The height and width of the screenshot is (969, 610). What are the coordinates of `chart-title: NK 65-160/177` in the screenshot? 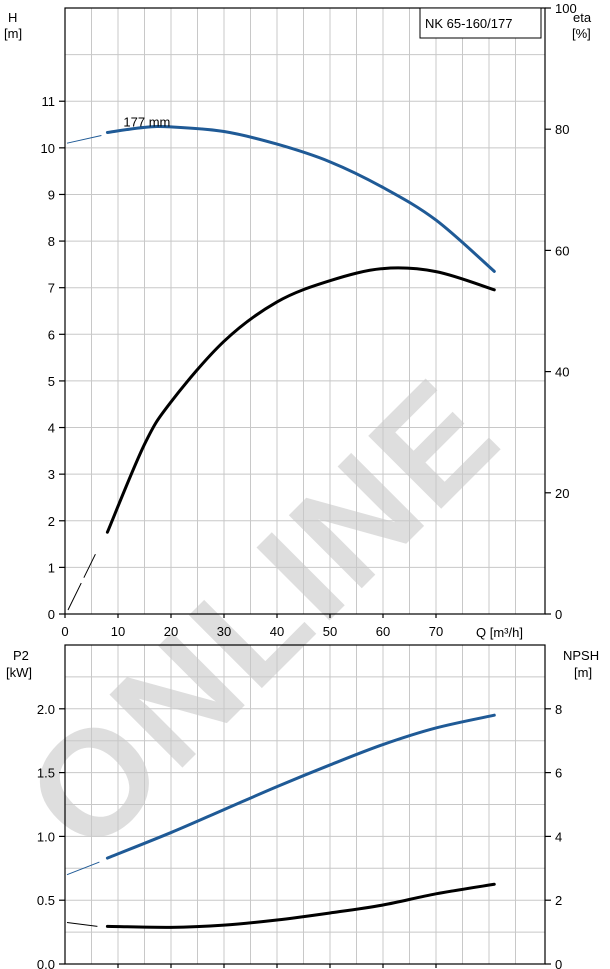 It's located at (468, 23).